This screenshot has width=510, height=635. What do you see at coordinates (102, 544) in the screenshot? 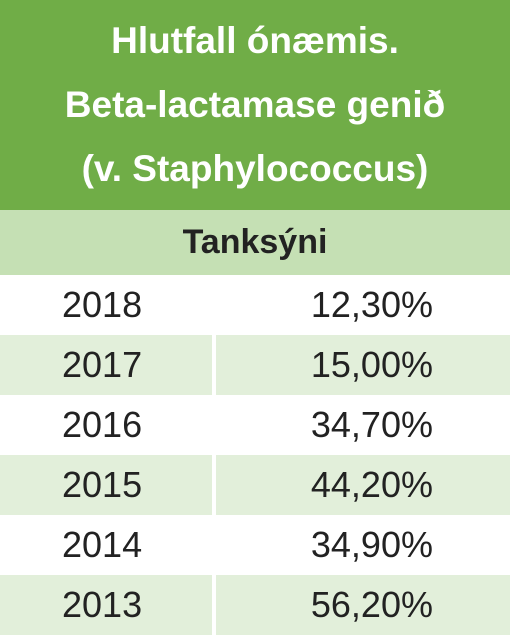
I see `year-cell: 2014` at bounding box center [102, 544].